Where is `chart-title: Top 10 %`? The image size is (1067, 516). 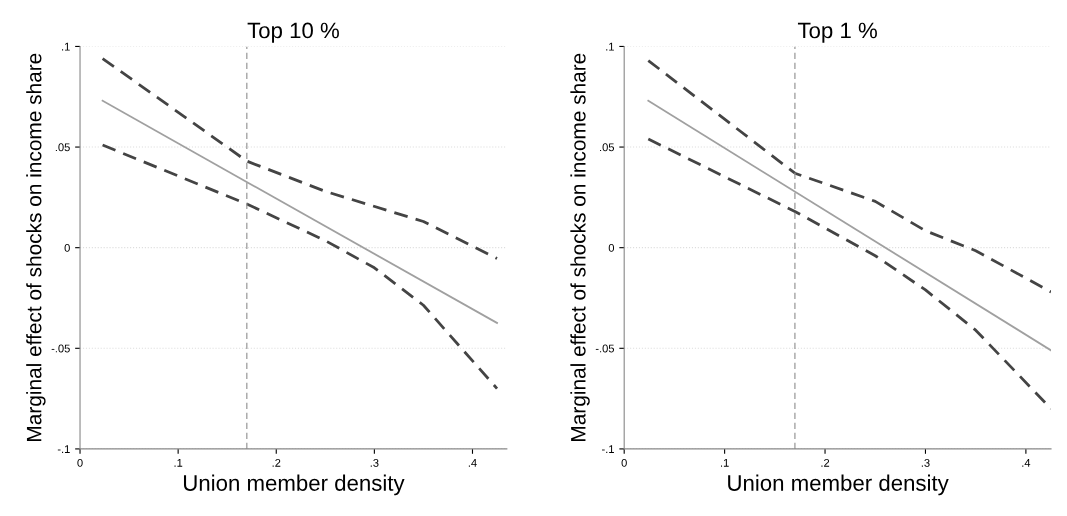
chart-title: Top 10 % is located at coordinates (293, 32).